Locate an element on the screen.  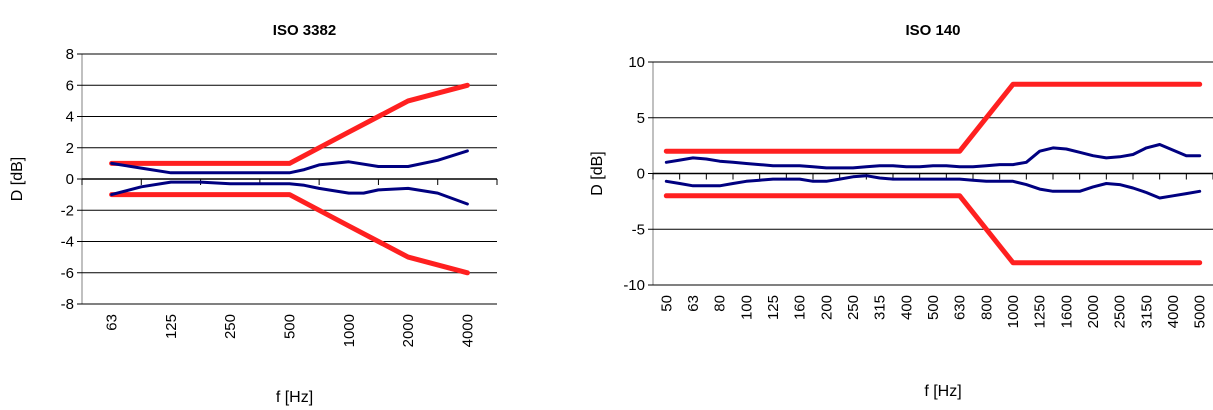
iso3382-x-tick-label: 63 is located at coordinates (112, 322).